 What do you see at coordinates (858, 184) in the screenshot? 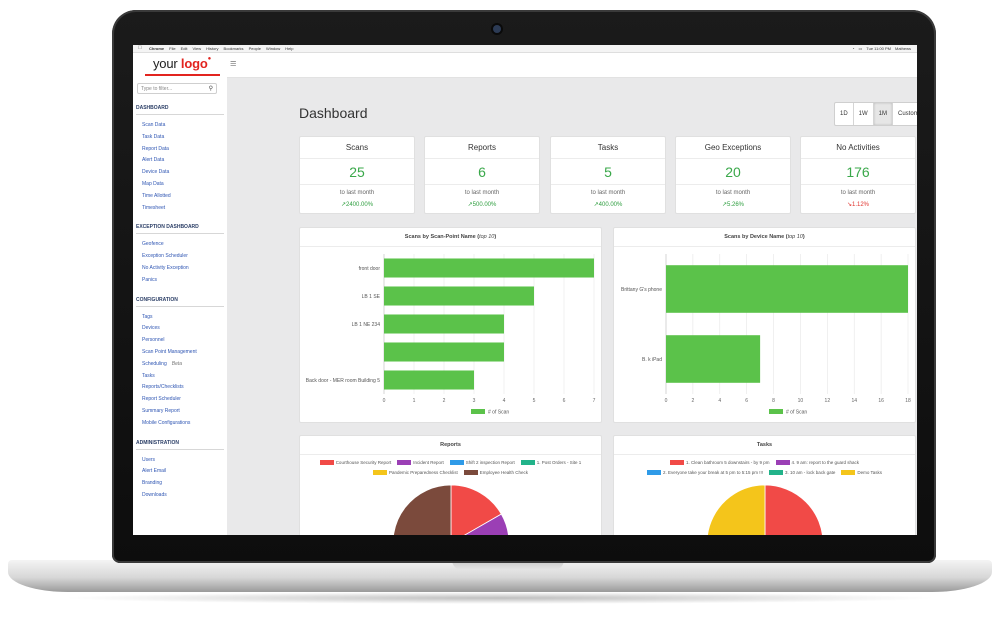
I see `stat-divider` at bounding box center [858, 184].